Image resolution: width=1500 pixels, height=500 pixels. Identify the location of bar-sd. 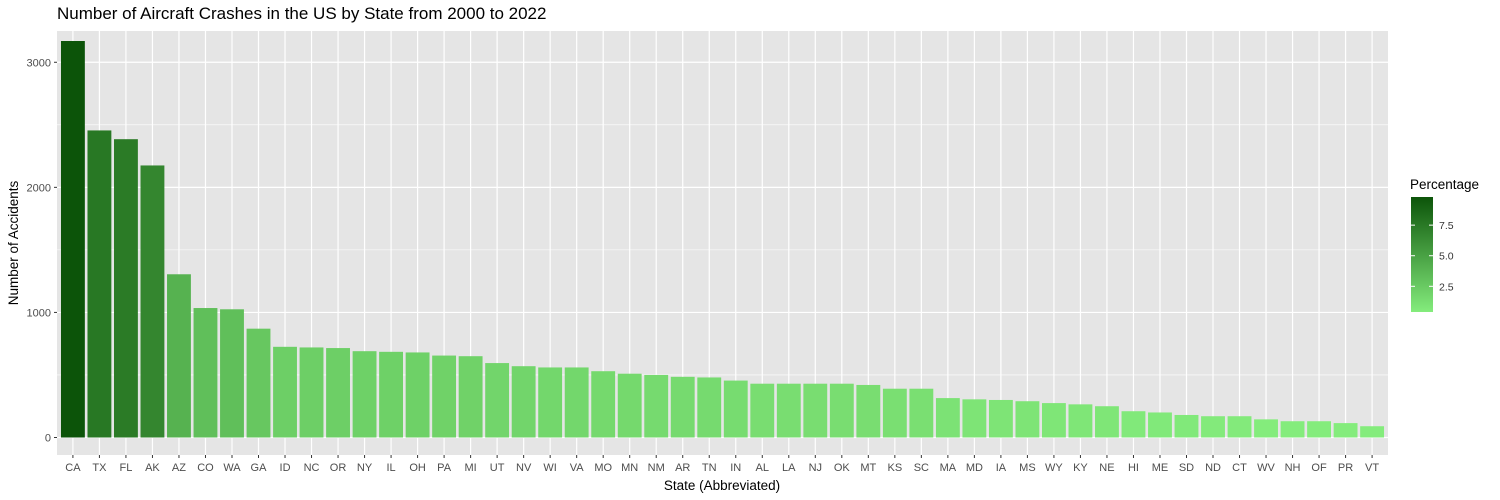
(1186, 426).